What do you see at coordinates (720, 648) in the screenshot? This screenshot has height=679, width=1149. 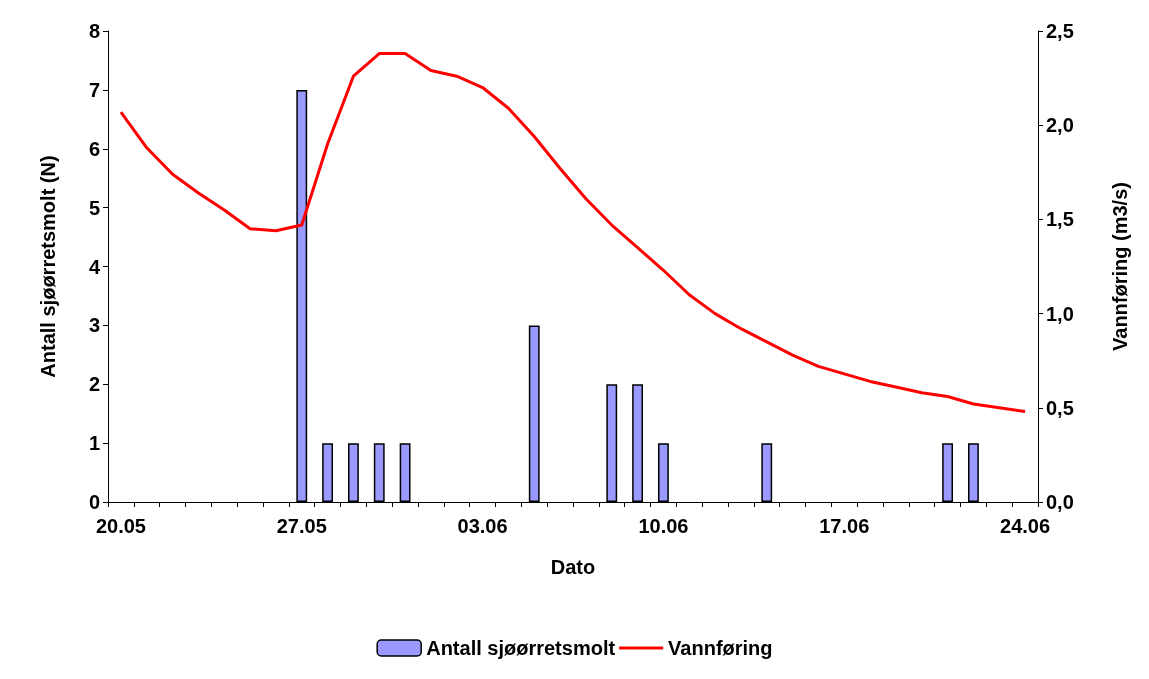 I see `legend-label: Vannføring` at bounding box center [720, 648].